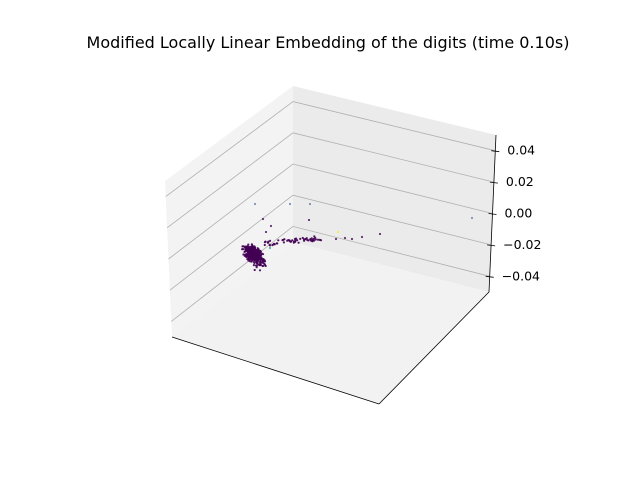 This screenshot has height=480, width=640. What do you see at coordinates (521, 150) in the screenshot?
I see `z-tick-label: 0.04` at bounding box center [521, 150].